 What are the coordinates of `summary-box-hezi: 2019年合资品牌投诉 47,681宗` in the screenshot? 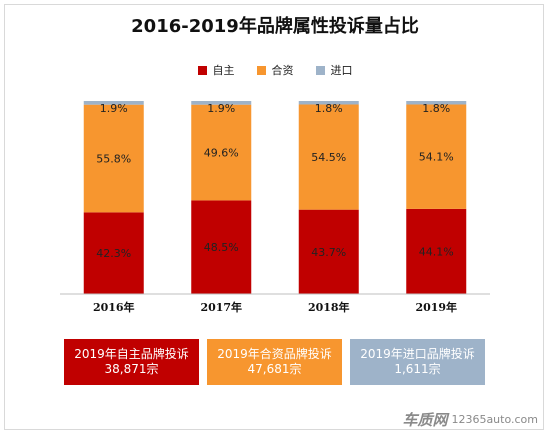 It's located at (274, 362).